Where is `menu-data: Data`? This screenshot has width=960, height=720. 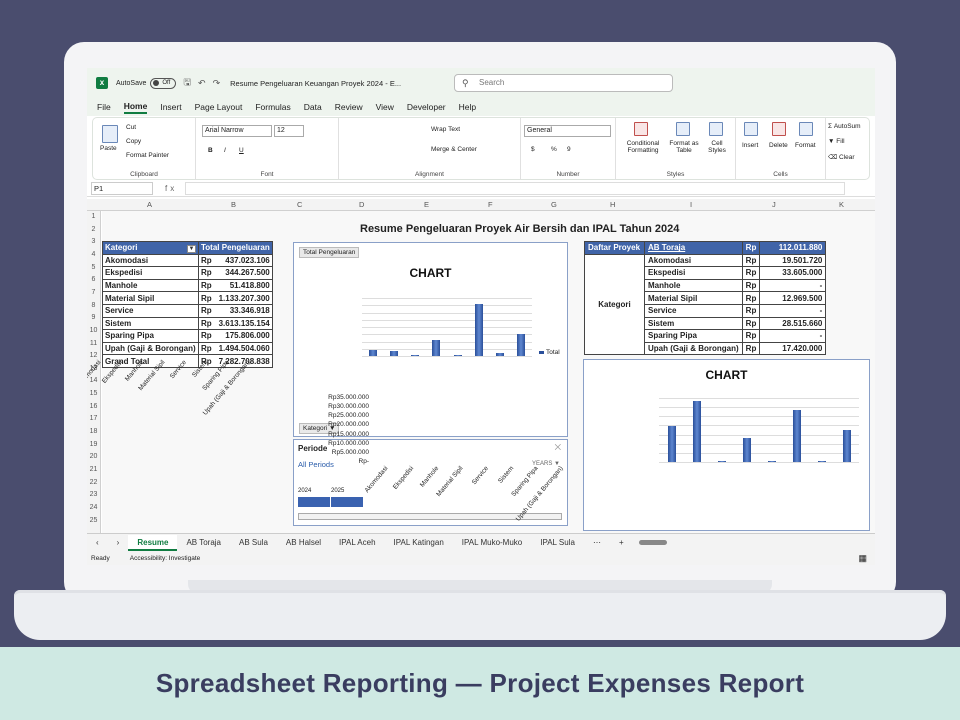
menu-data: Data is located at coordinates (312, 107).